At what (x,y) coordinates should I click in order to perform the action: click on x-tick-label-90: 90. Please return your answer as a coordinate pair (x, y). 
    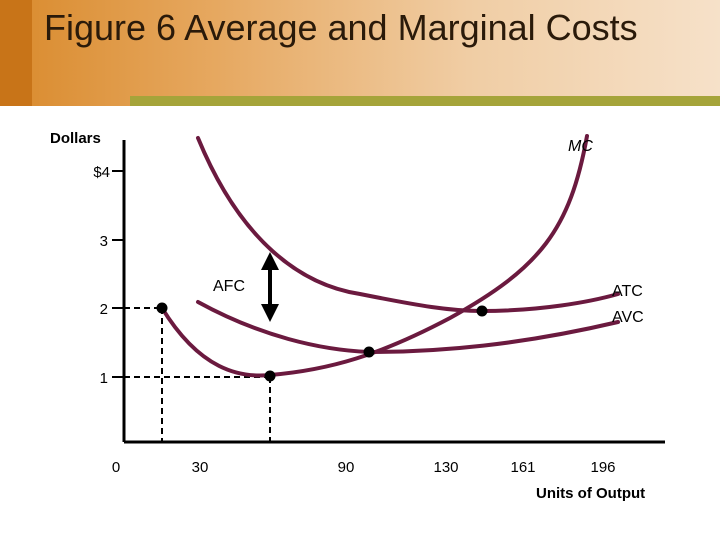
    Looking at the image, I should click on (346, 467).